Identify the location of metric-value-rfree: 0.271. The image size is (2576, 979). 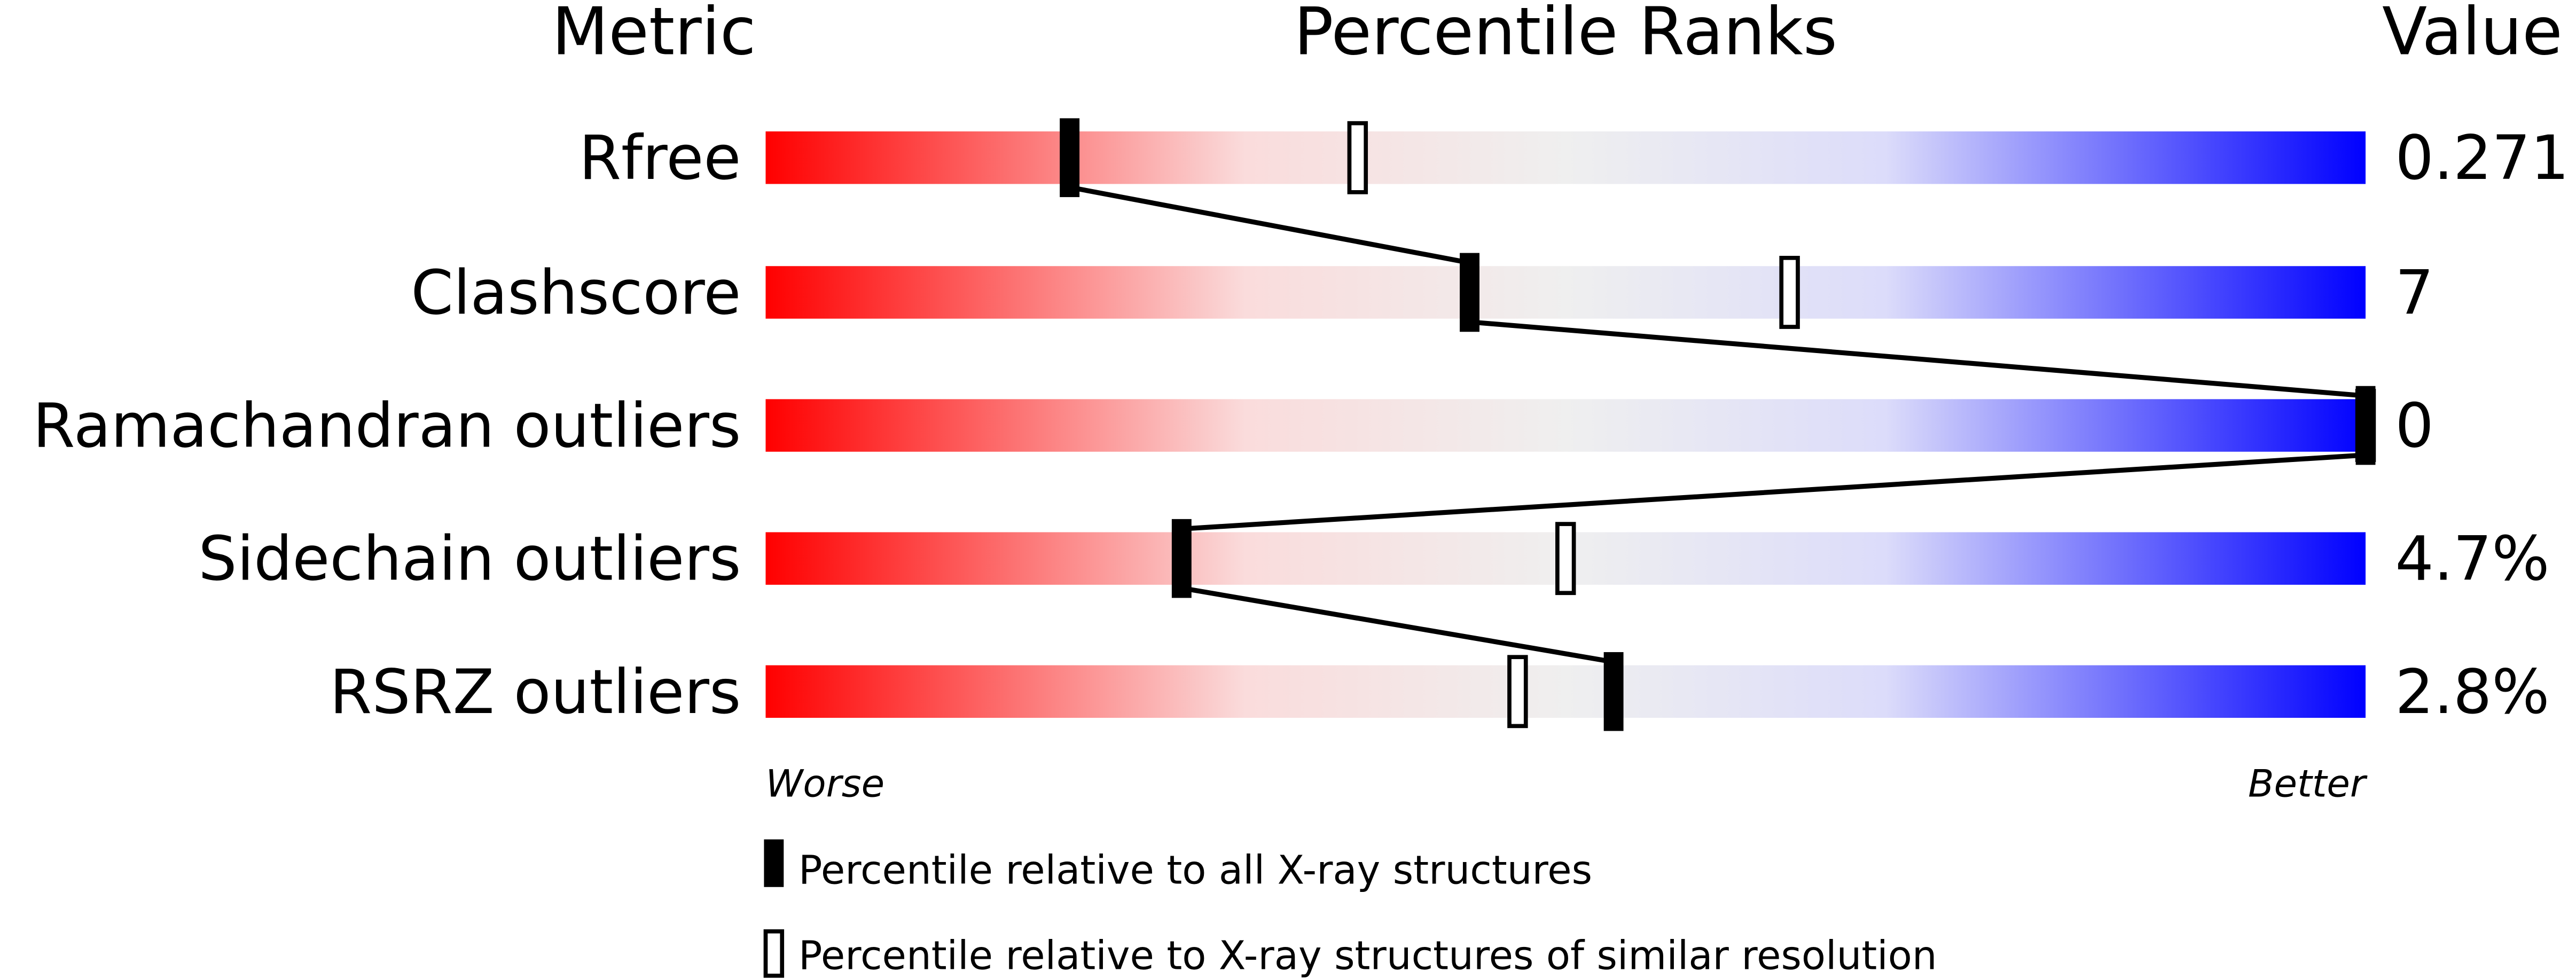
(2482, 157).